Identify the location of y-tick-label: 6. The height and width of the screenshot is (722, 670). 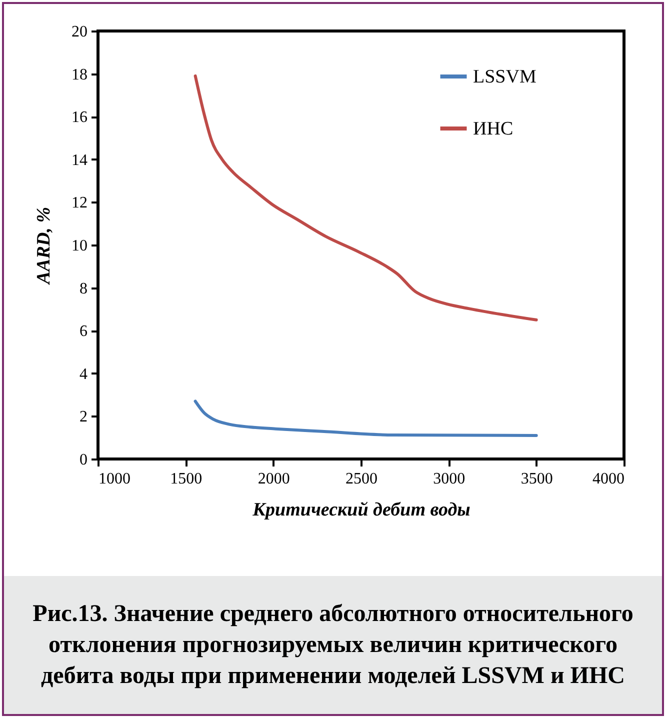
(84, 331).